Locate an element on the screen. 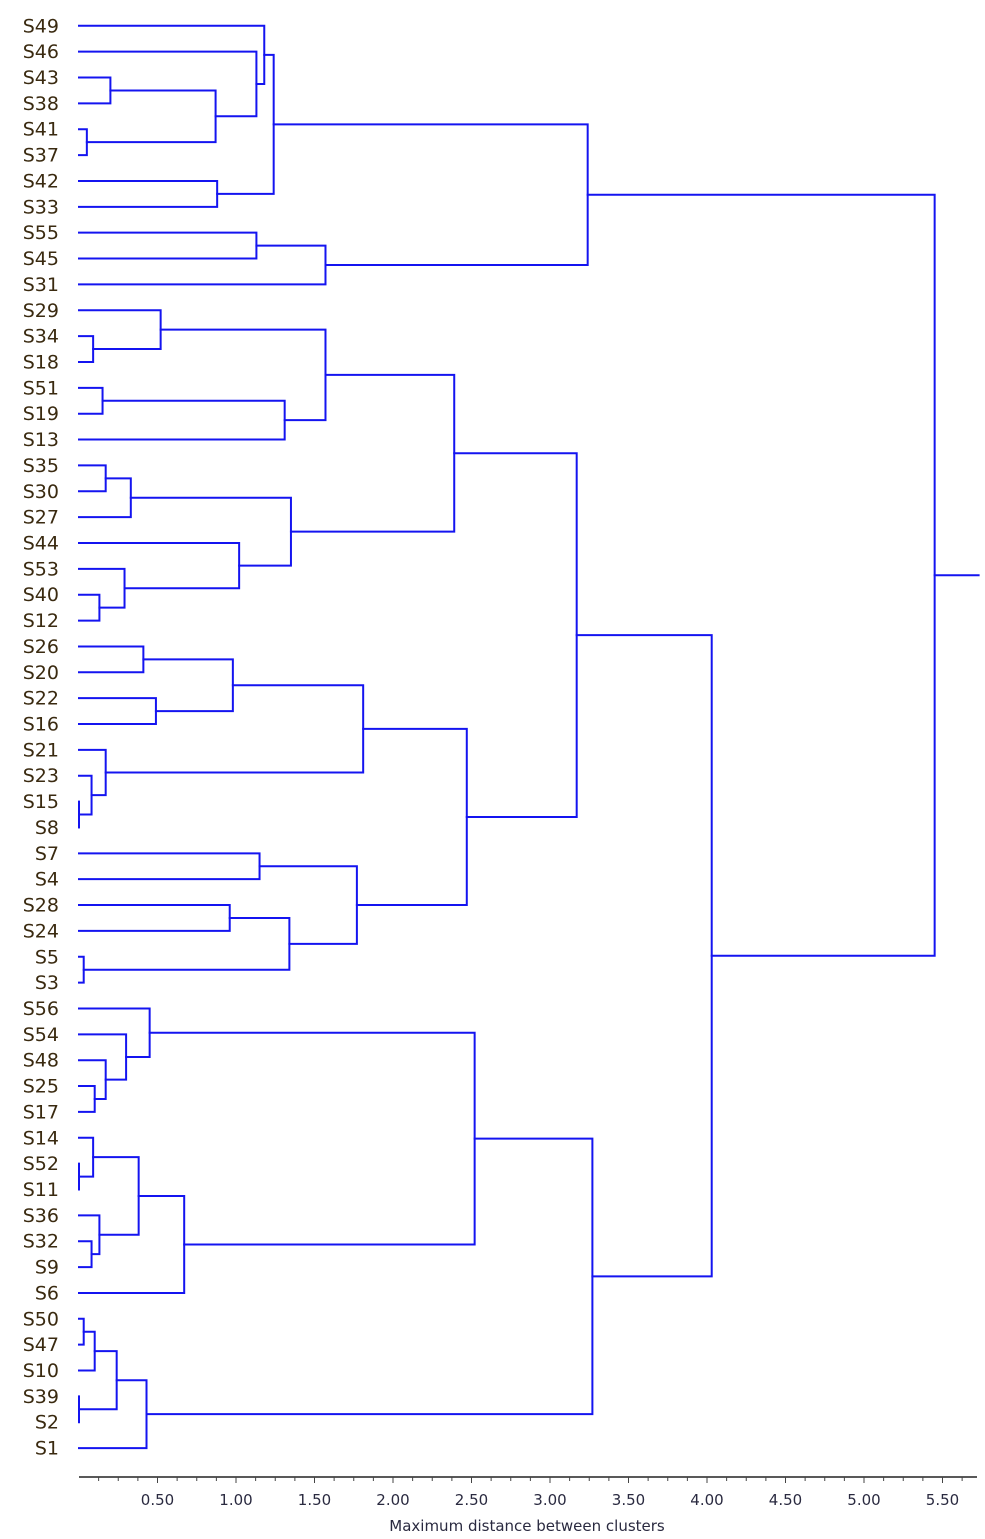  x-tick-label: 3.50 is located at coordinates (628, 1500).